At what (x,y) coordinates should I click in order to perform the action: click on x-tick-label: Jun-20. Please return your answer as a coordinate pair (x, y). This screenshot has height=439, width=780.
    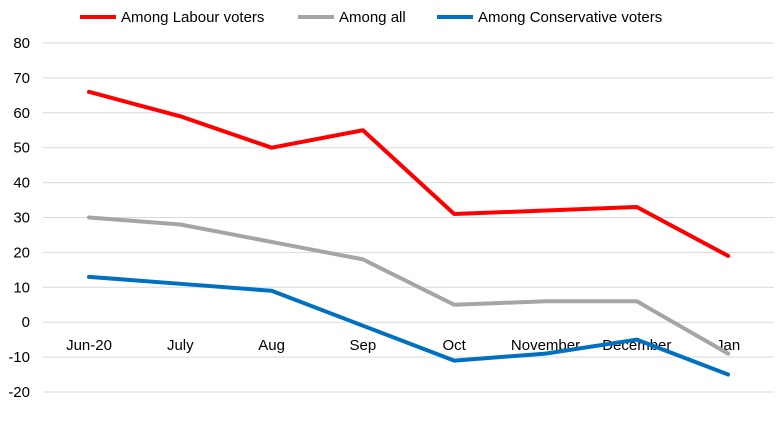
    Looking at the image, I should click on (89, 345).